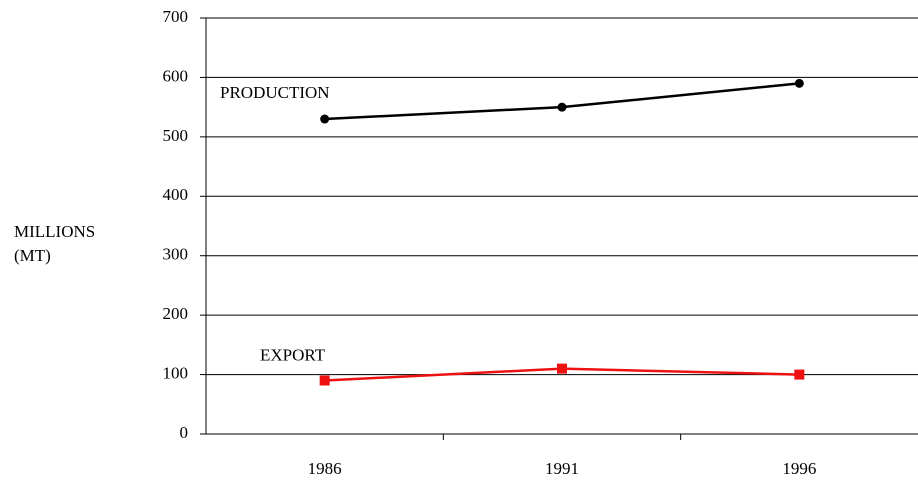  What do you see at coordinates (176, 254) in the screenshot?
I see `y-tick-label: 300` at bounding box center [176, 254].